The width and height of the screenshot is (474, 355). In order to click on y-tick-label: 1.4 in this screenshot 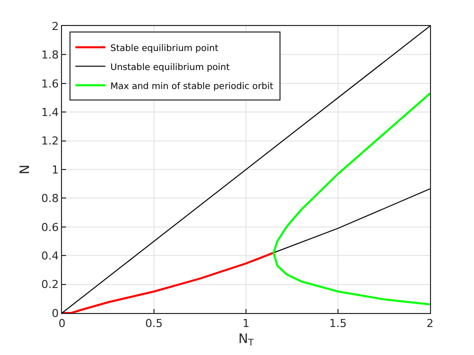, I will do `click(50, 112)`.